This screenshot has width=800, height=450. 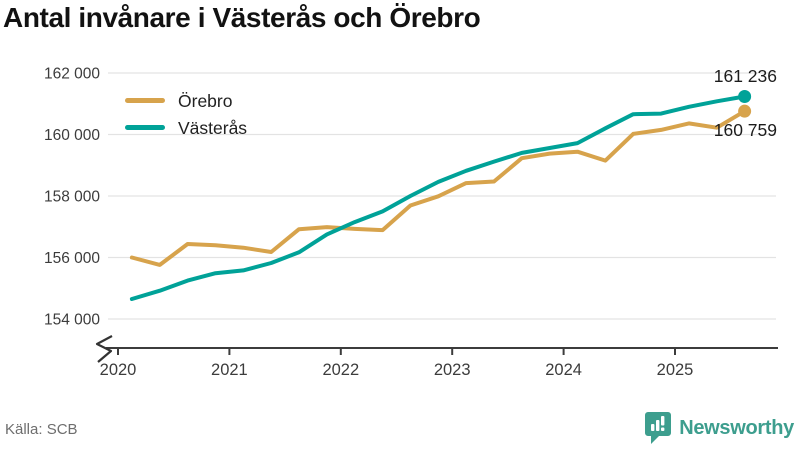 What do you see at coordinates (745, 130) in the screenshot?
I see `end-value-label-orebro: 160 759` at bounding box center [745, 130].